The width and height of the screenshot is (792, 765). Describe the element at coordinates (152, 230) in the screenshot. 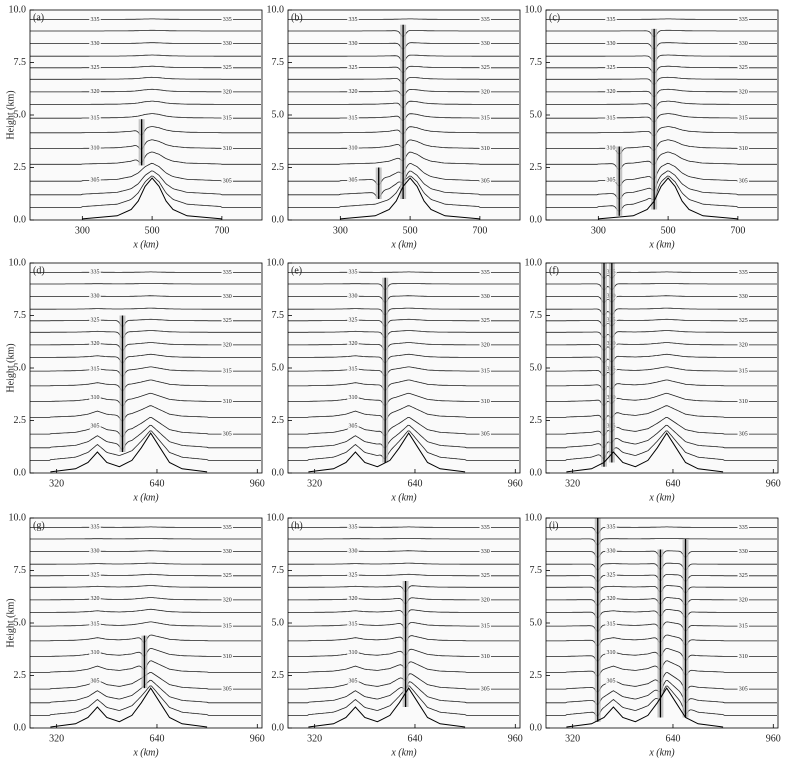

I see `x-tick-label: 500` at that location.